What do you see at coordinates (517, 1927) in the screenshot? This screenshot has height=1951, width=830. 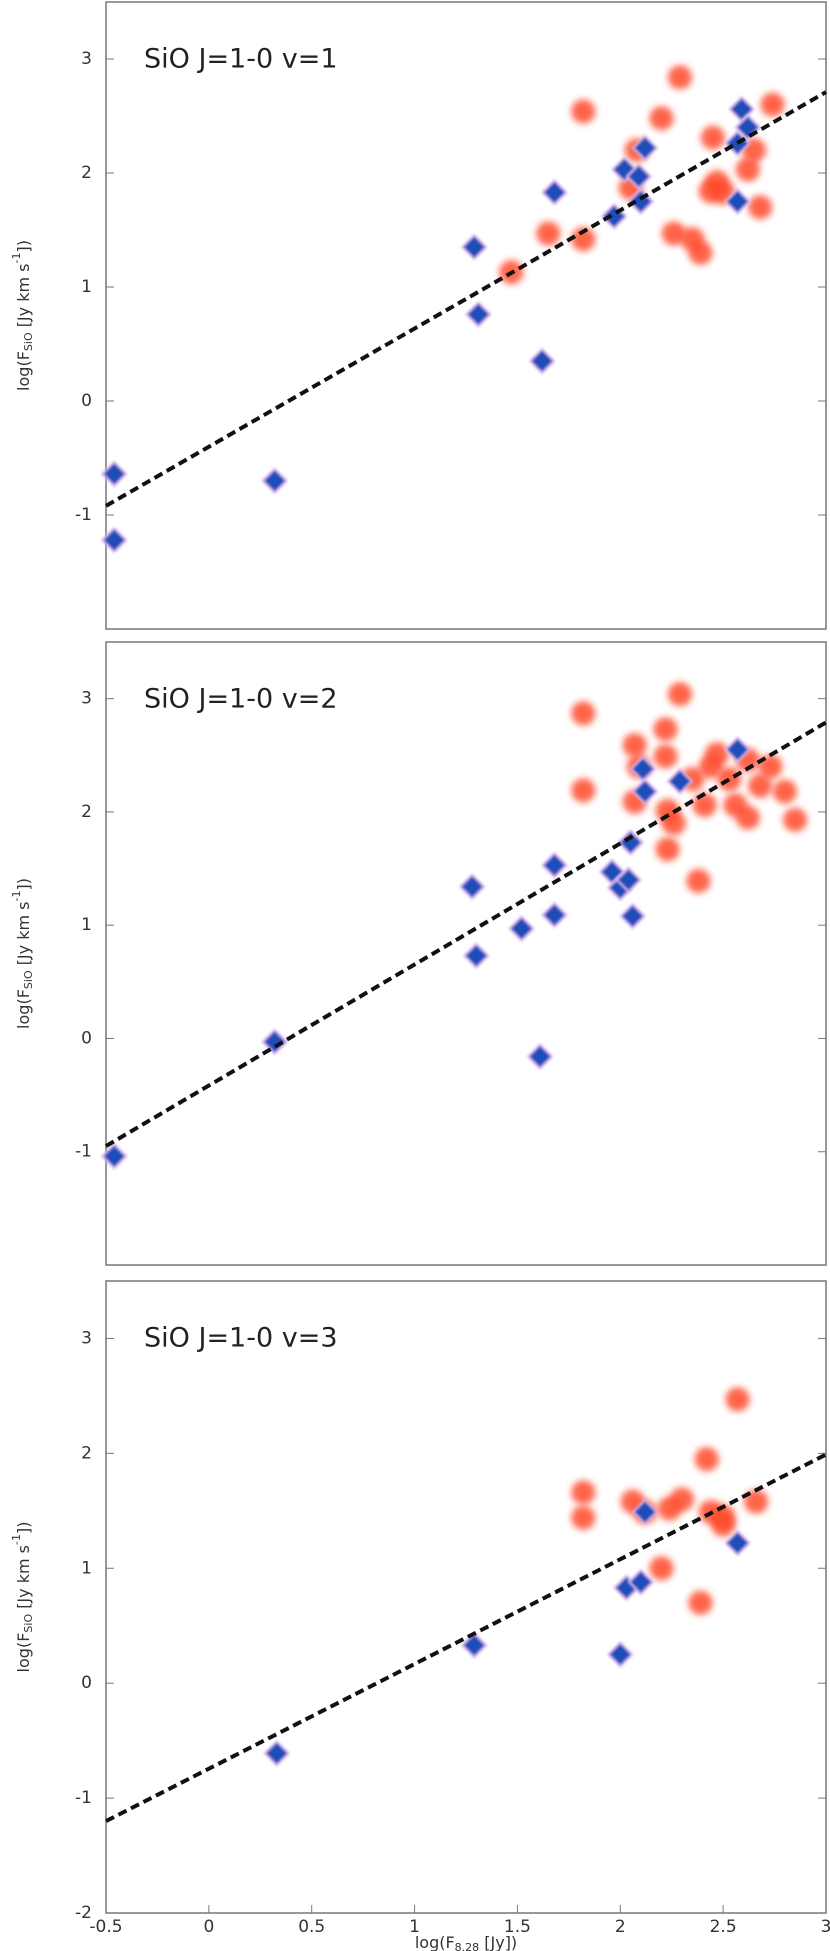 I see `x-tick-label: 1.5` at bounding box center [517, 1927].